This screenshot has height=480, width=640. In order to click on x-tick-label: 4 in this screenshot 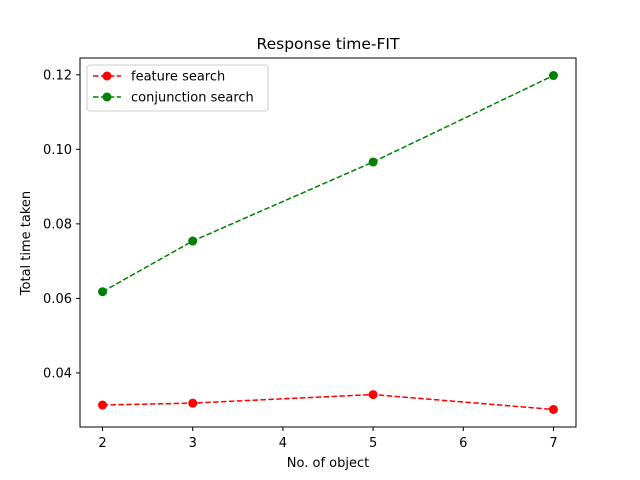, I will do `click(283, 443)`.